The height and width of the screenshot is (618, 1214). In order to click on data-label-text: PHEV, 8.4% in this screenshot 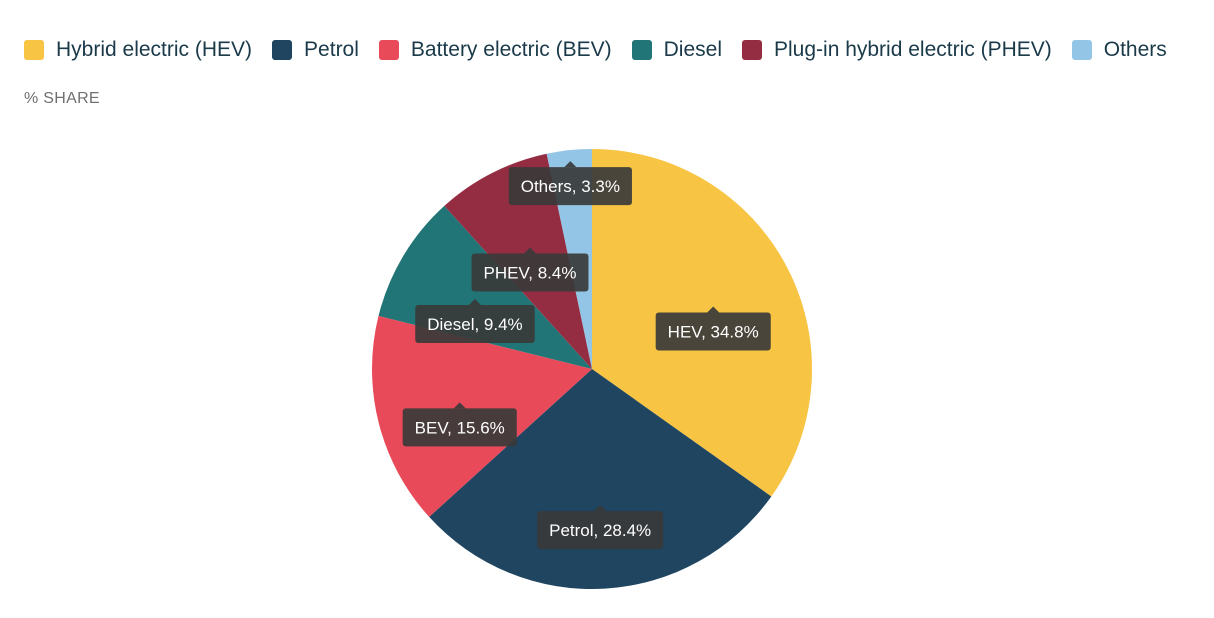, I will do `click(530, 272)`.